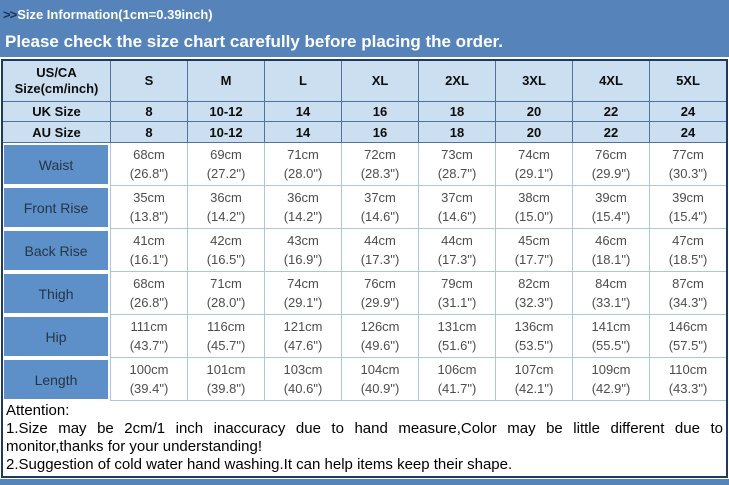 The height and width of the screenshot is (485, 729). I want to click on measurement-value-cell: 110cm (43.3"), so click(687, 379).